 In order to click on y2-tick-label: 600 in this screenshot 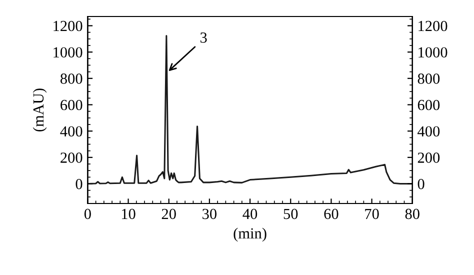, I will do `click(429, 105)`.